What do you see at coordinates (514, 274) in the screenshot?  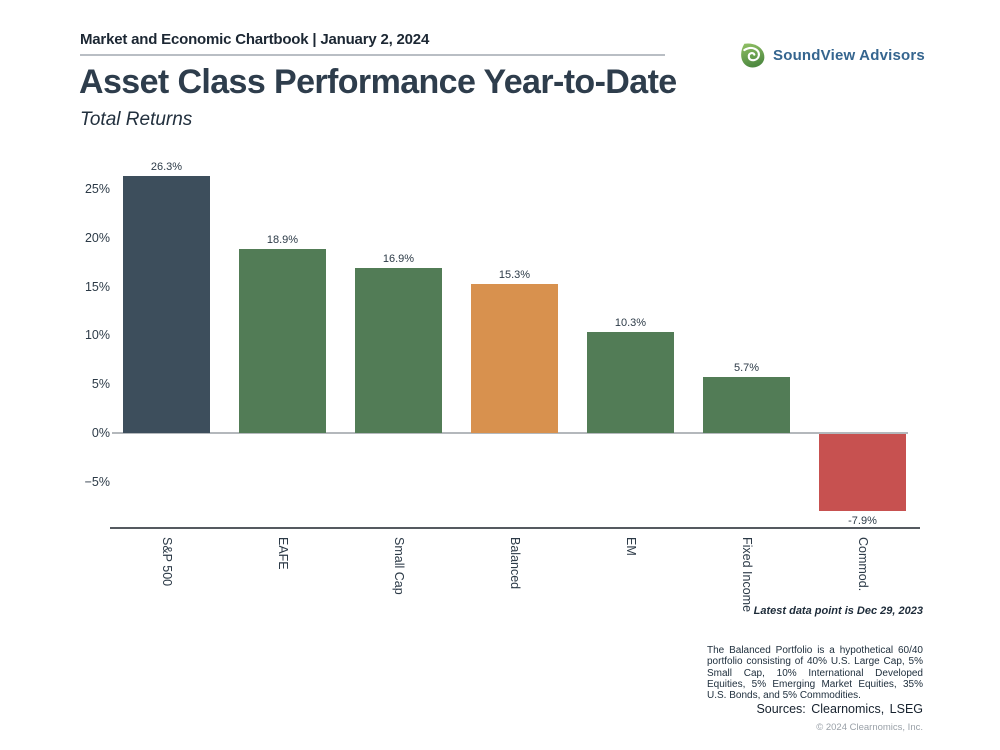 I see `bar-value-label: 15.3%` at bounding box center [514, 274].